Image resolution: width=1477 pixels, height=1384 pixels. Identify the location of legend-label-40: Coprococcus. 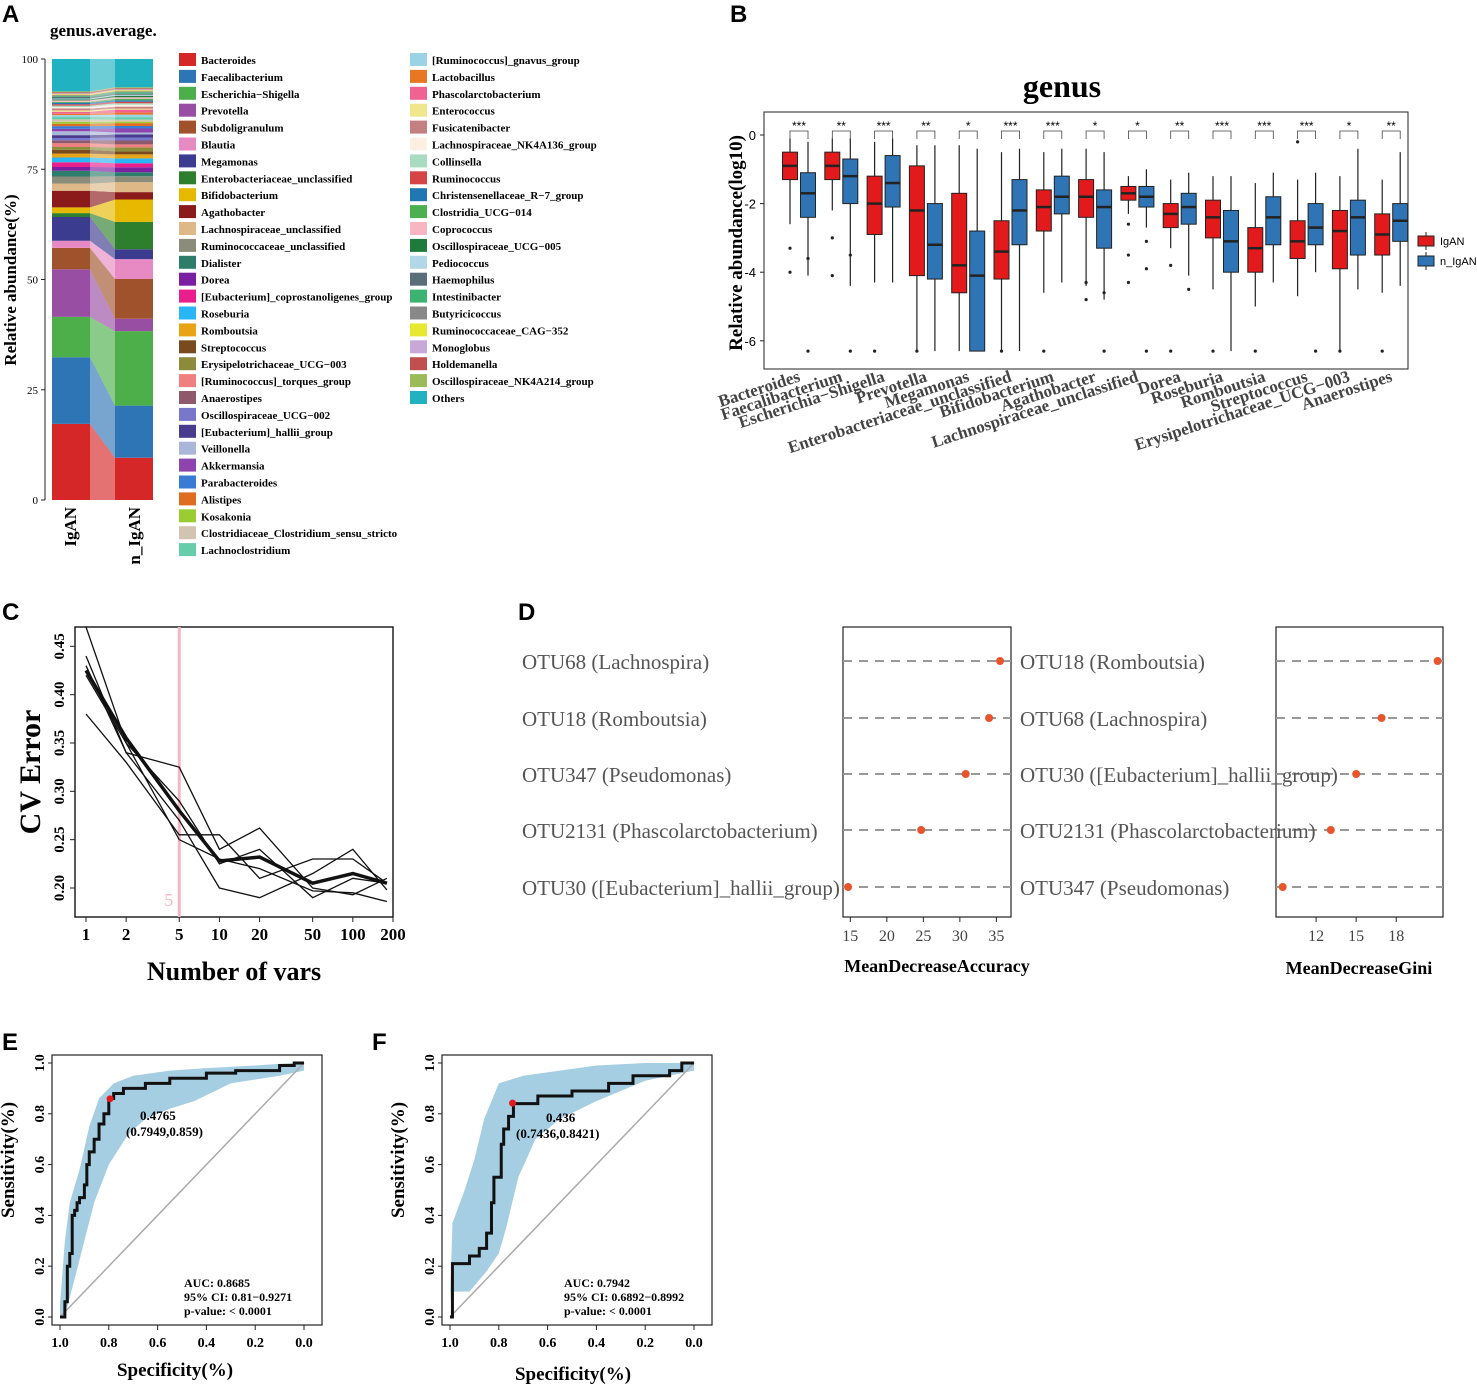
(462, 230).